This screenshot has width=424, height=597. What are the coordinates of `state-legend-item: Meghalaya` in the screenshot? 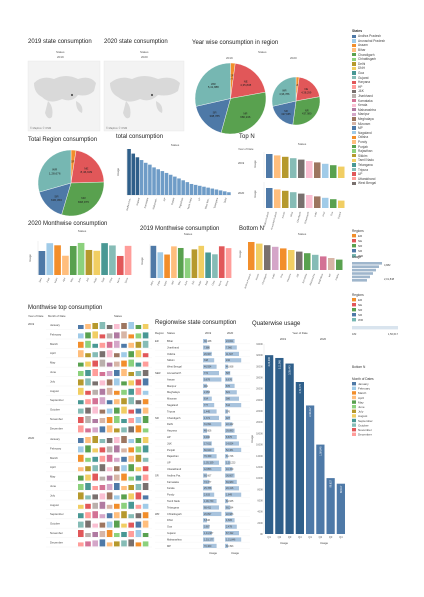 It's located at (375, 119).